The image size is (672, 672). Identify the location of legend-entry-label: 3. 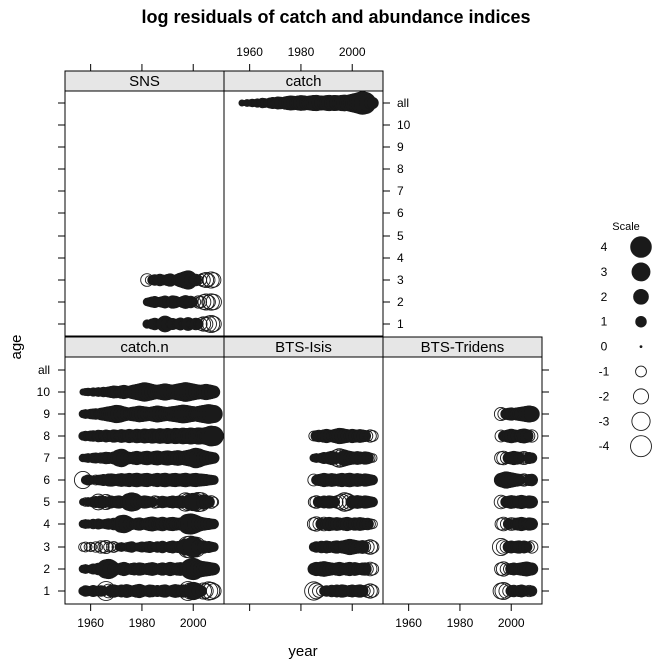
(604, 272).